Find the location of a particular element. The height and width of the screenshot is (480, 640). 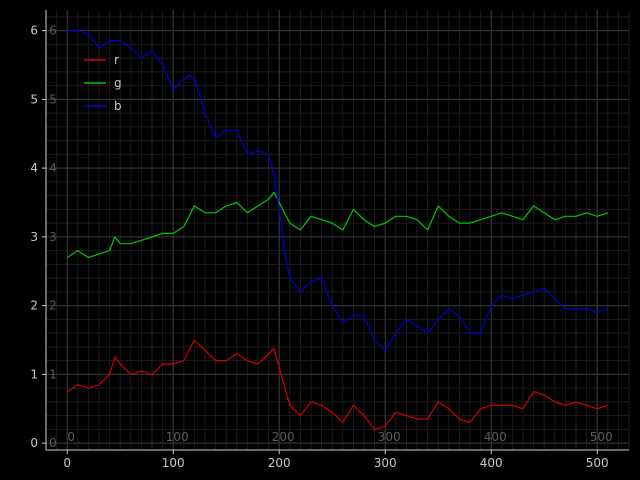

inner-y-label: 2 is located at coordinates (53, 306).